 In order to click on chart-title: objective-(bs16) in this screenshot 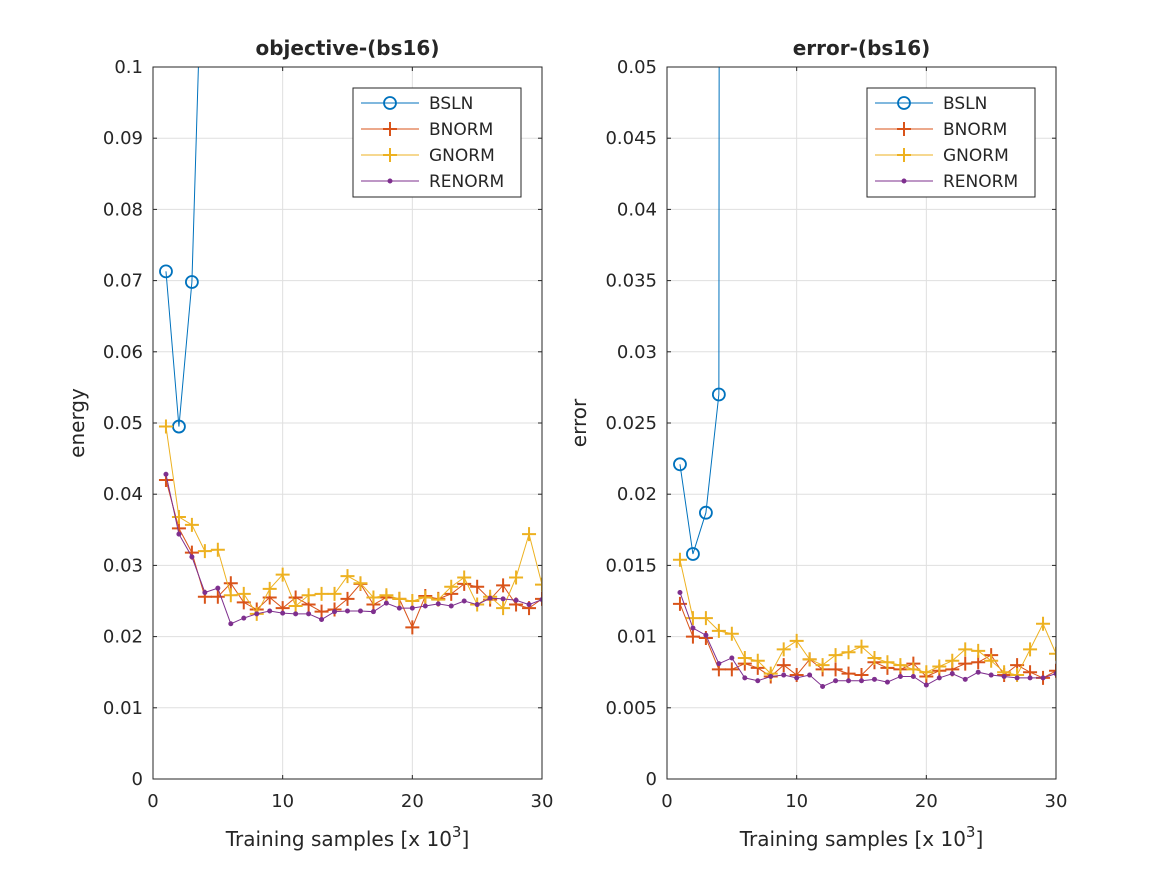, I will do `click(348, 48)`.